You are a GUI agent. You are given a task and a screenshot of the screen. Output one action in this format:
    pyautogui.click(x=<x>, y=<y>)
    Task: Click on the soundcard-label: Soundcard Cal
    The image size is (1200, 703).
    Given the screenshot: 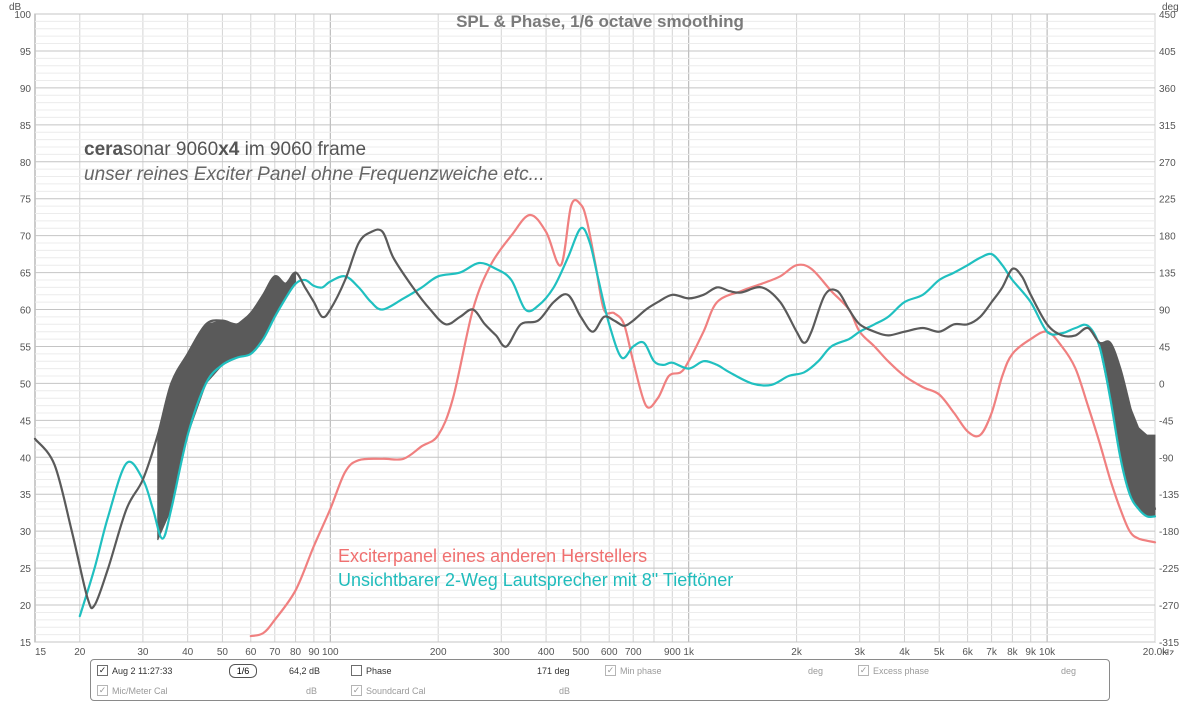 What is the action you would take?
    pyautogui.click(x=396, y=691)
    